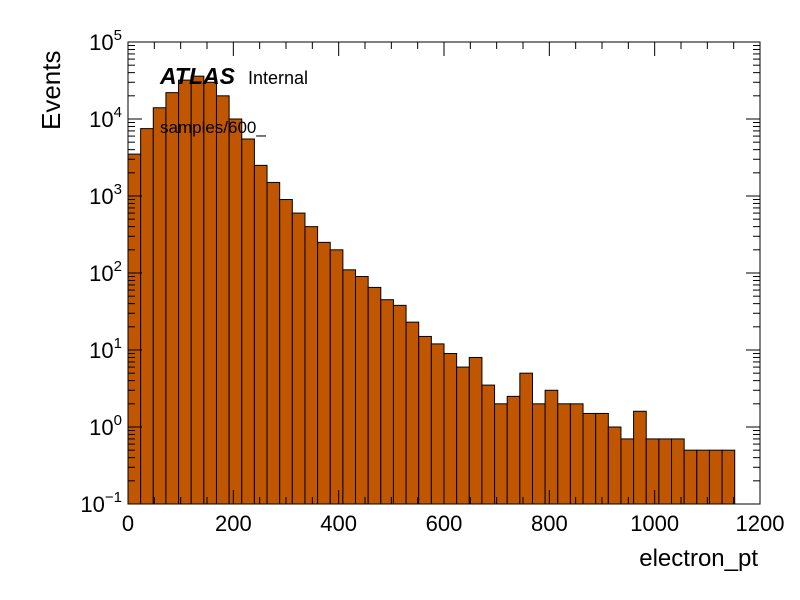 The image size is (800, 600). Describe the element at coordinates (654, 523) in the screenshot. I see `x-tick-label: 1000` at that location.